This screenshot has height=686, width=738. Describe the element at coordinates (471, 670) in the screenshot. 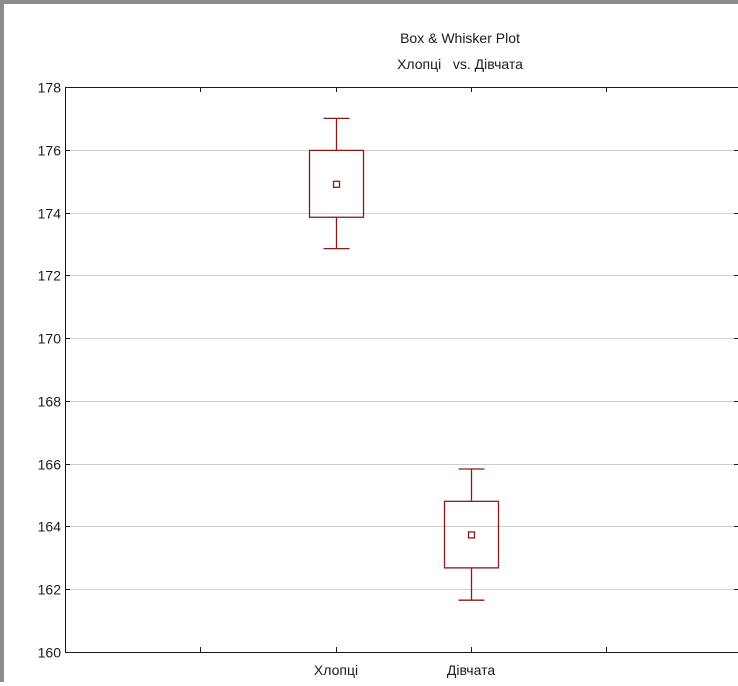

I see `x-tick-label-2: Дівчата` at that location.